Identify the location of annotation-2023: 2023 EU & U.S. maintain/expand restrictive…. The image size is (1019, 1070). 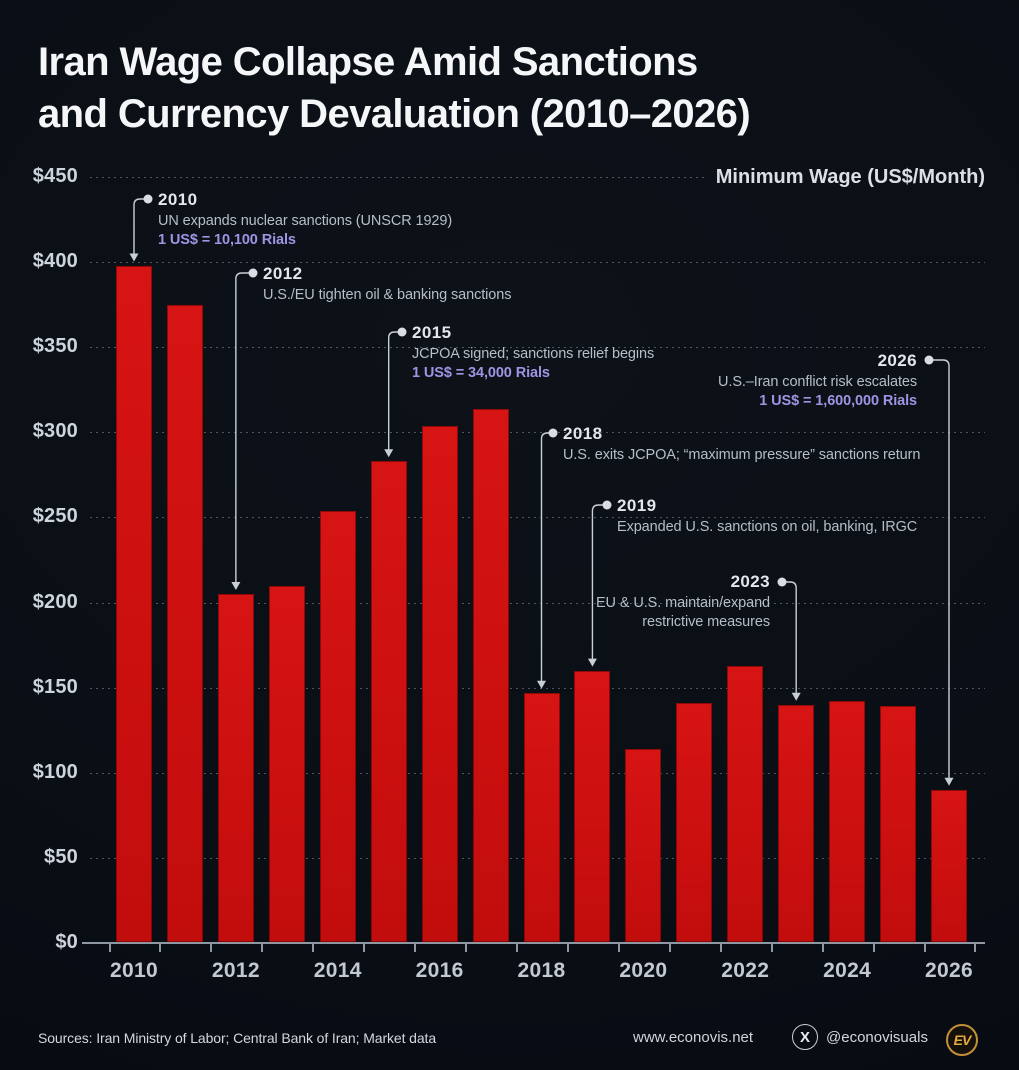
(683, 602).